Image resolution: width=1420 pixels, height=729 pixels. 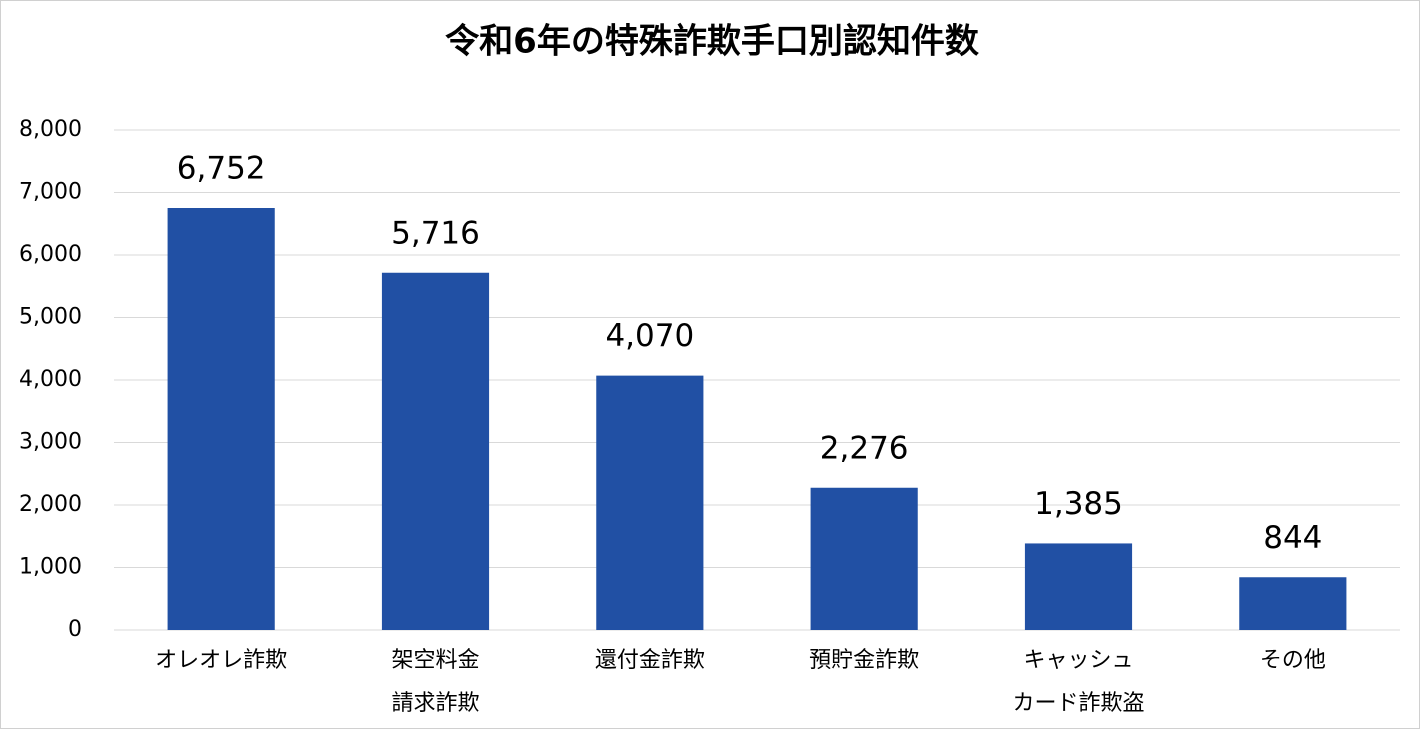 I want to click on value-label: 2,276, so click(x=864, y=448).